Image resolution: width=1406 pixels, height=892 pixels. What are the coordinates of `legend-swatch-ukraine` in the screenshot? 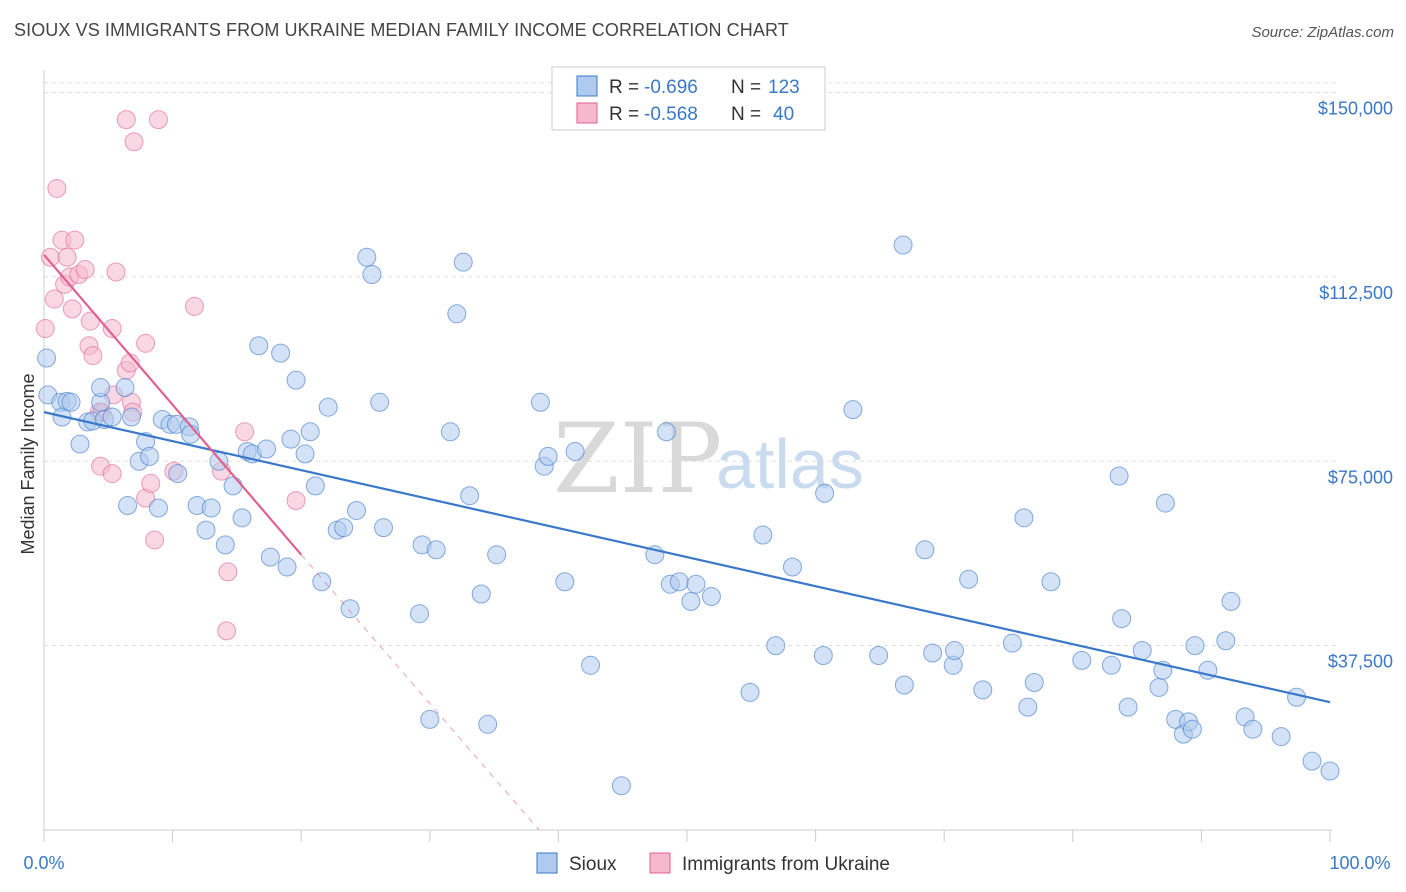 It's located at (587, 113).